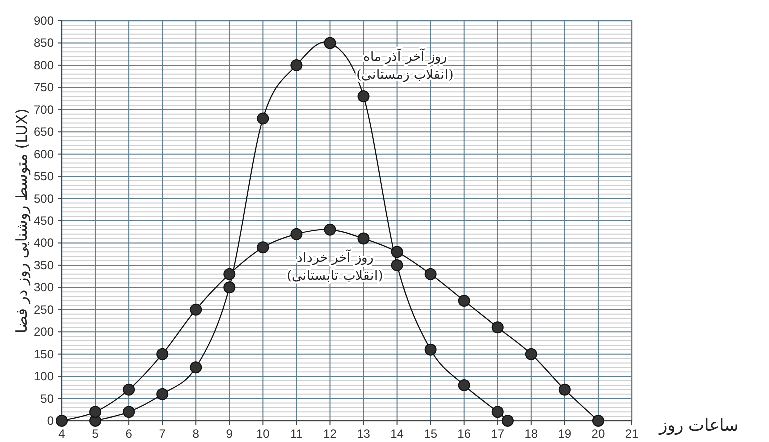  I want to click on x-tick-label: 11, so click(297, 434).